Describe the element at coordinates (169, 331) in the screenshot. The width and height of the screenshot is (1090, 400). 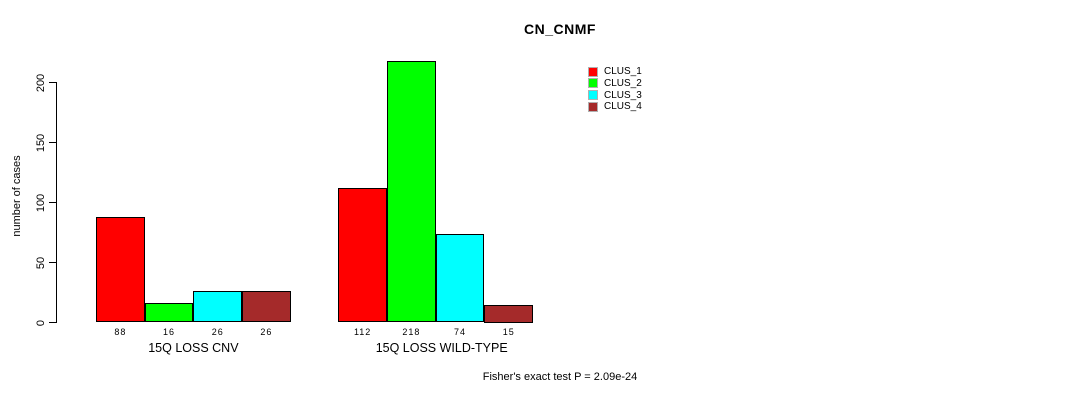
I see `bar-value-label: 16` at that location.